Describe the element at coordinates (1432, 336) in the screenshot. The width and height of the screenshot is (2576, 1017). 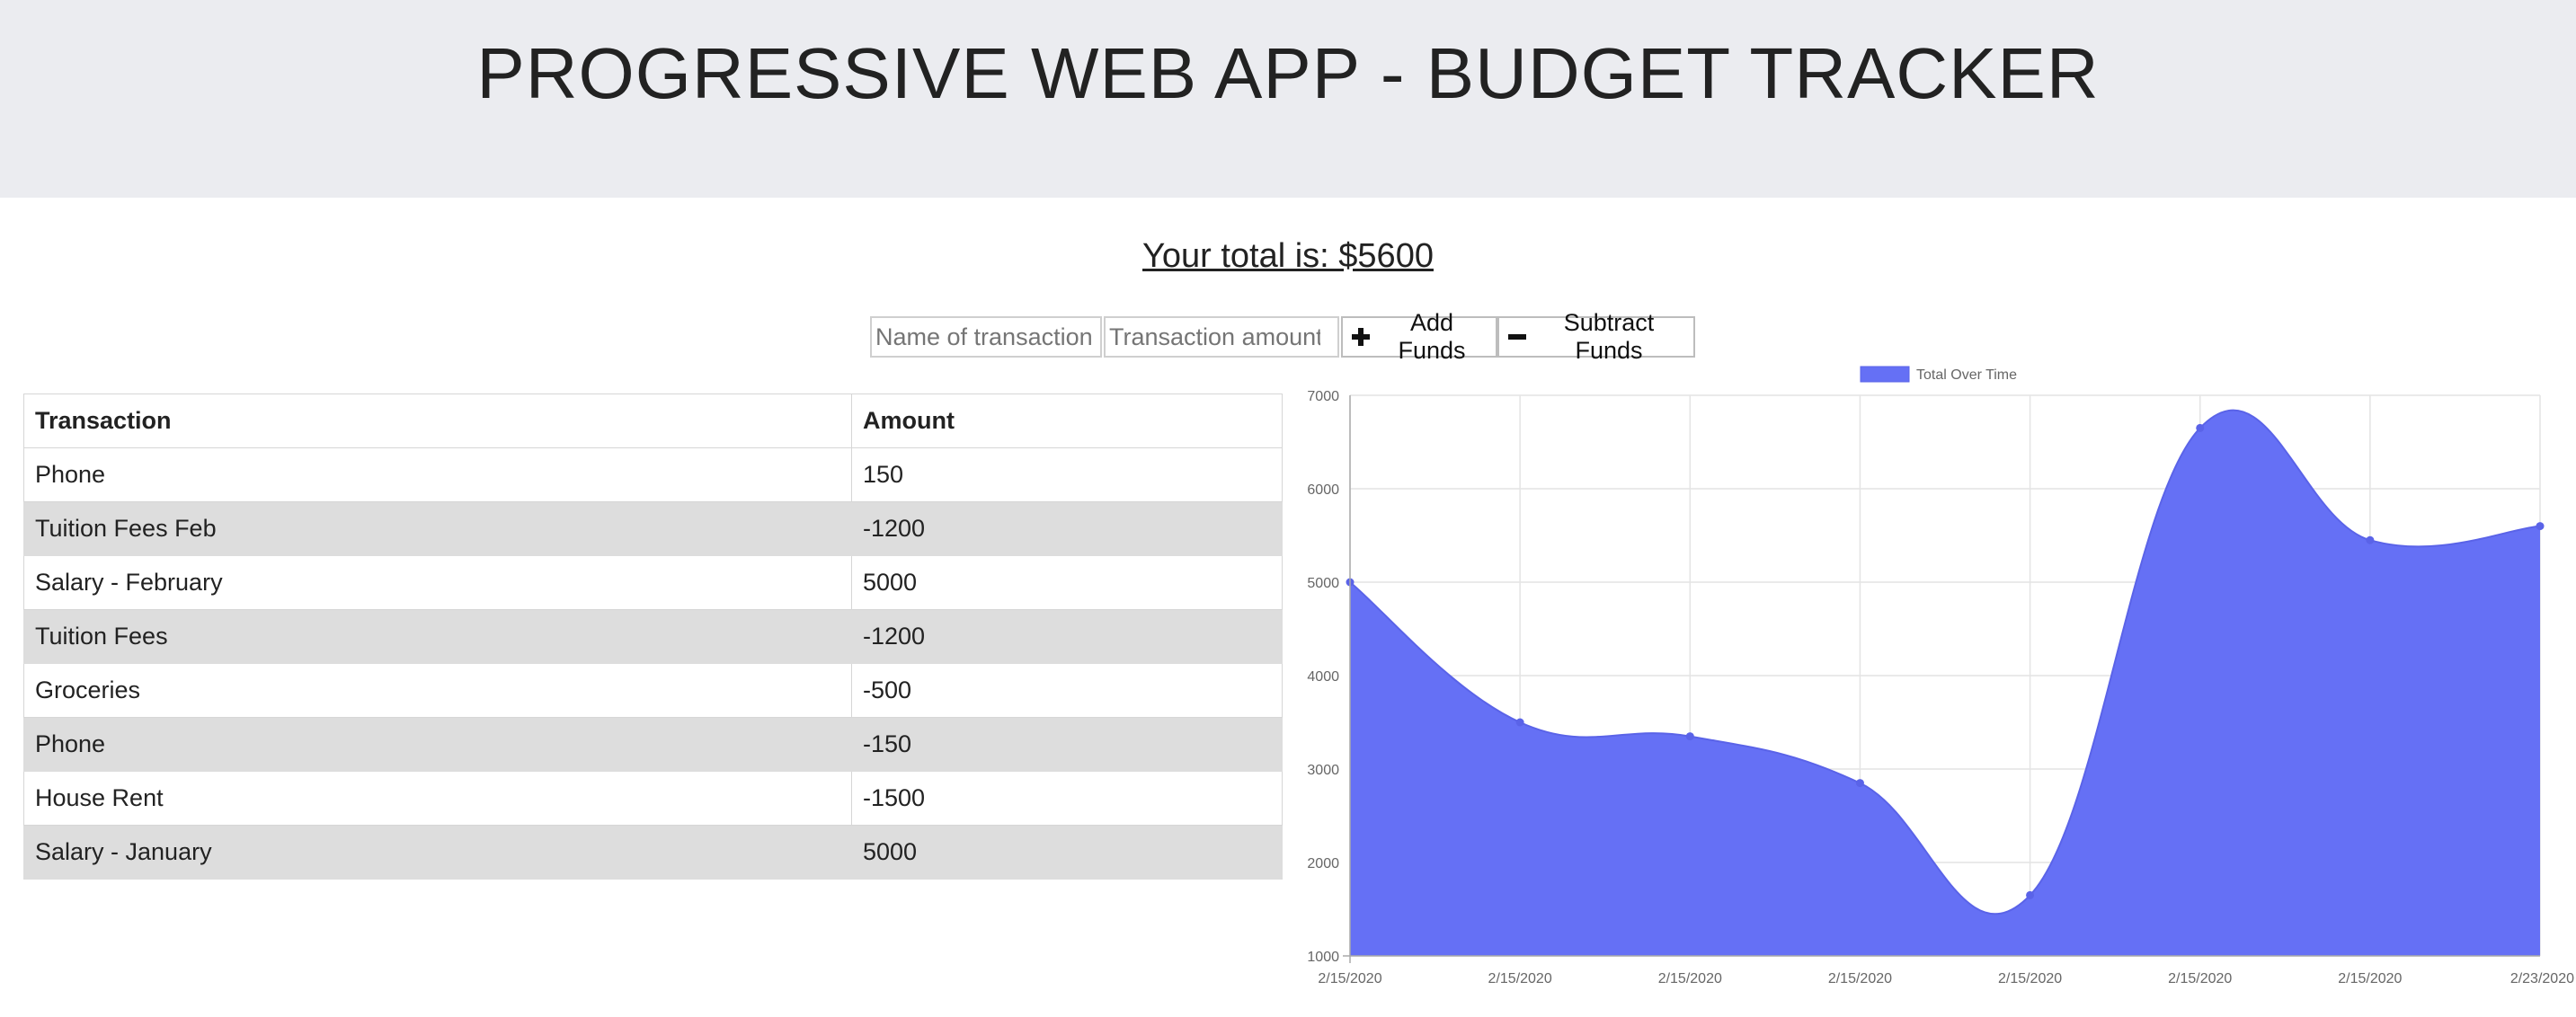
I see `add-funds-label: Add Funds` at that location.